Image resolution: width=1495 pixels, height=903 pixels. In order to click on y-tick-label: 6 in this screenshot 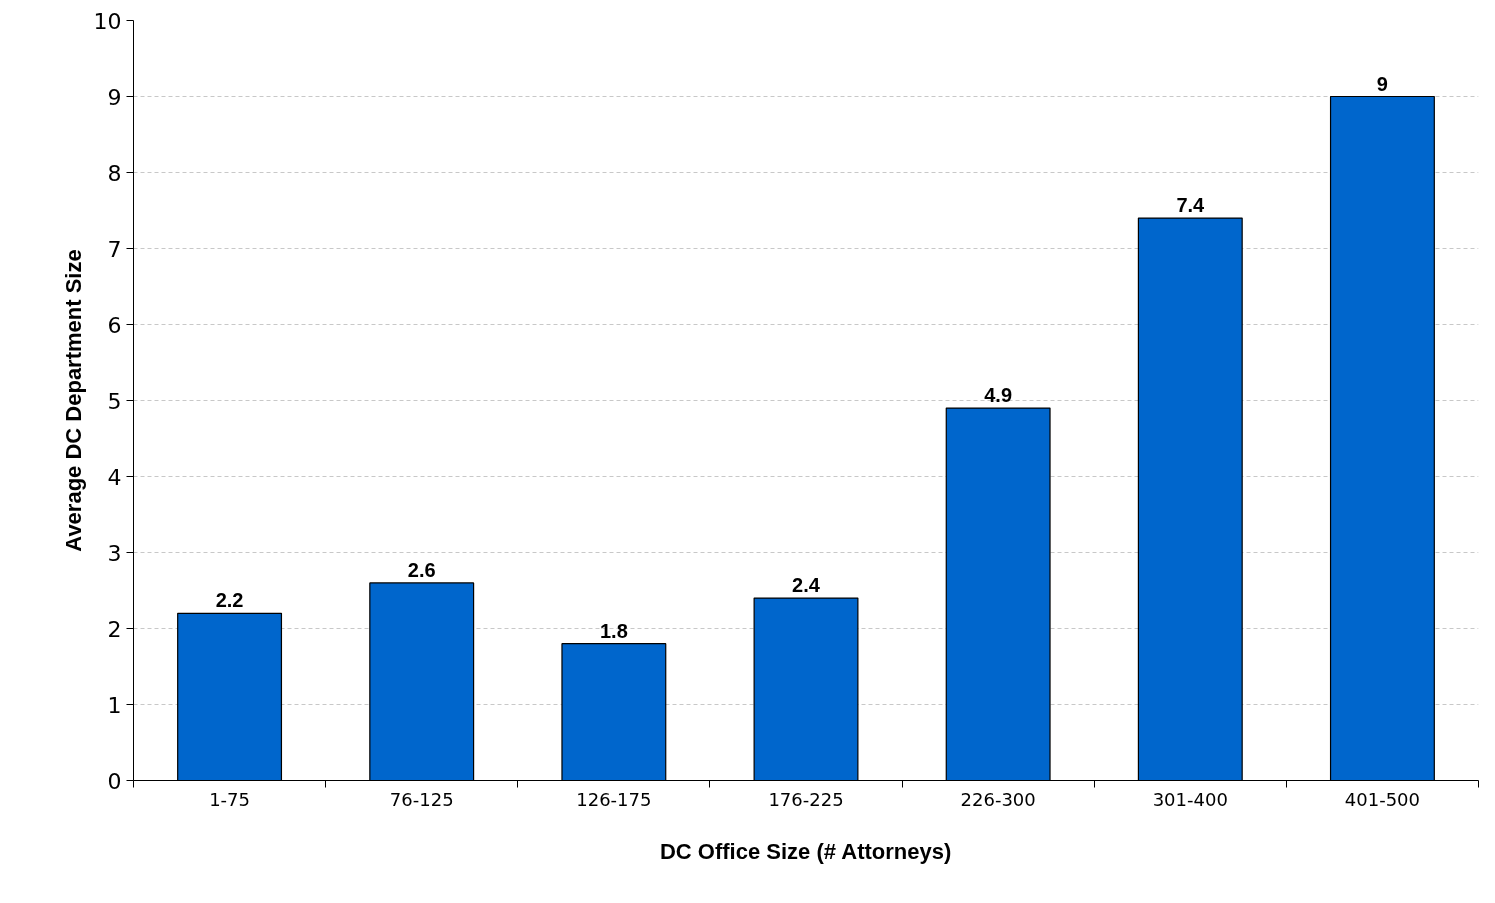, I will do `click(114, 325)`.